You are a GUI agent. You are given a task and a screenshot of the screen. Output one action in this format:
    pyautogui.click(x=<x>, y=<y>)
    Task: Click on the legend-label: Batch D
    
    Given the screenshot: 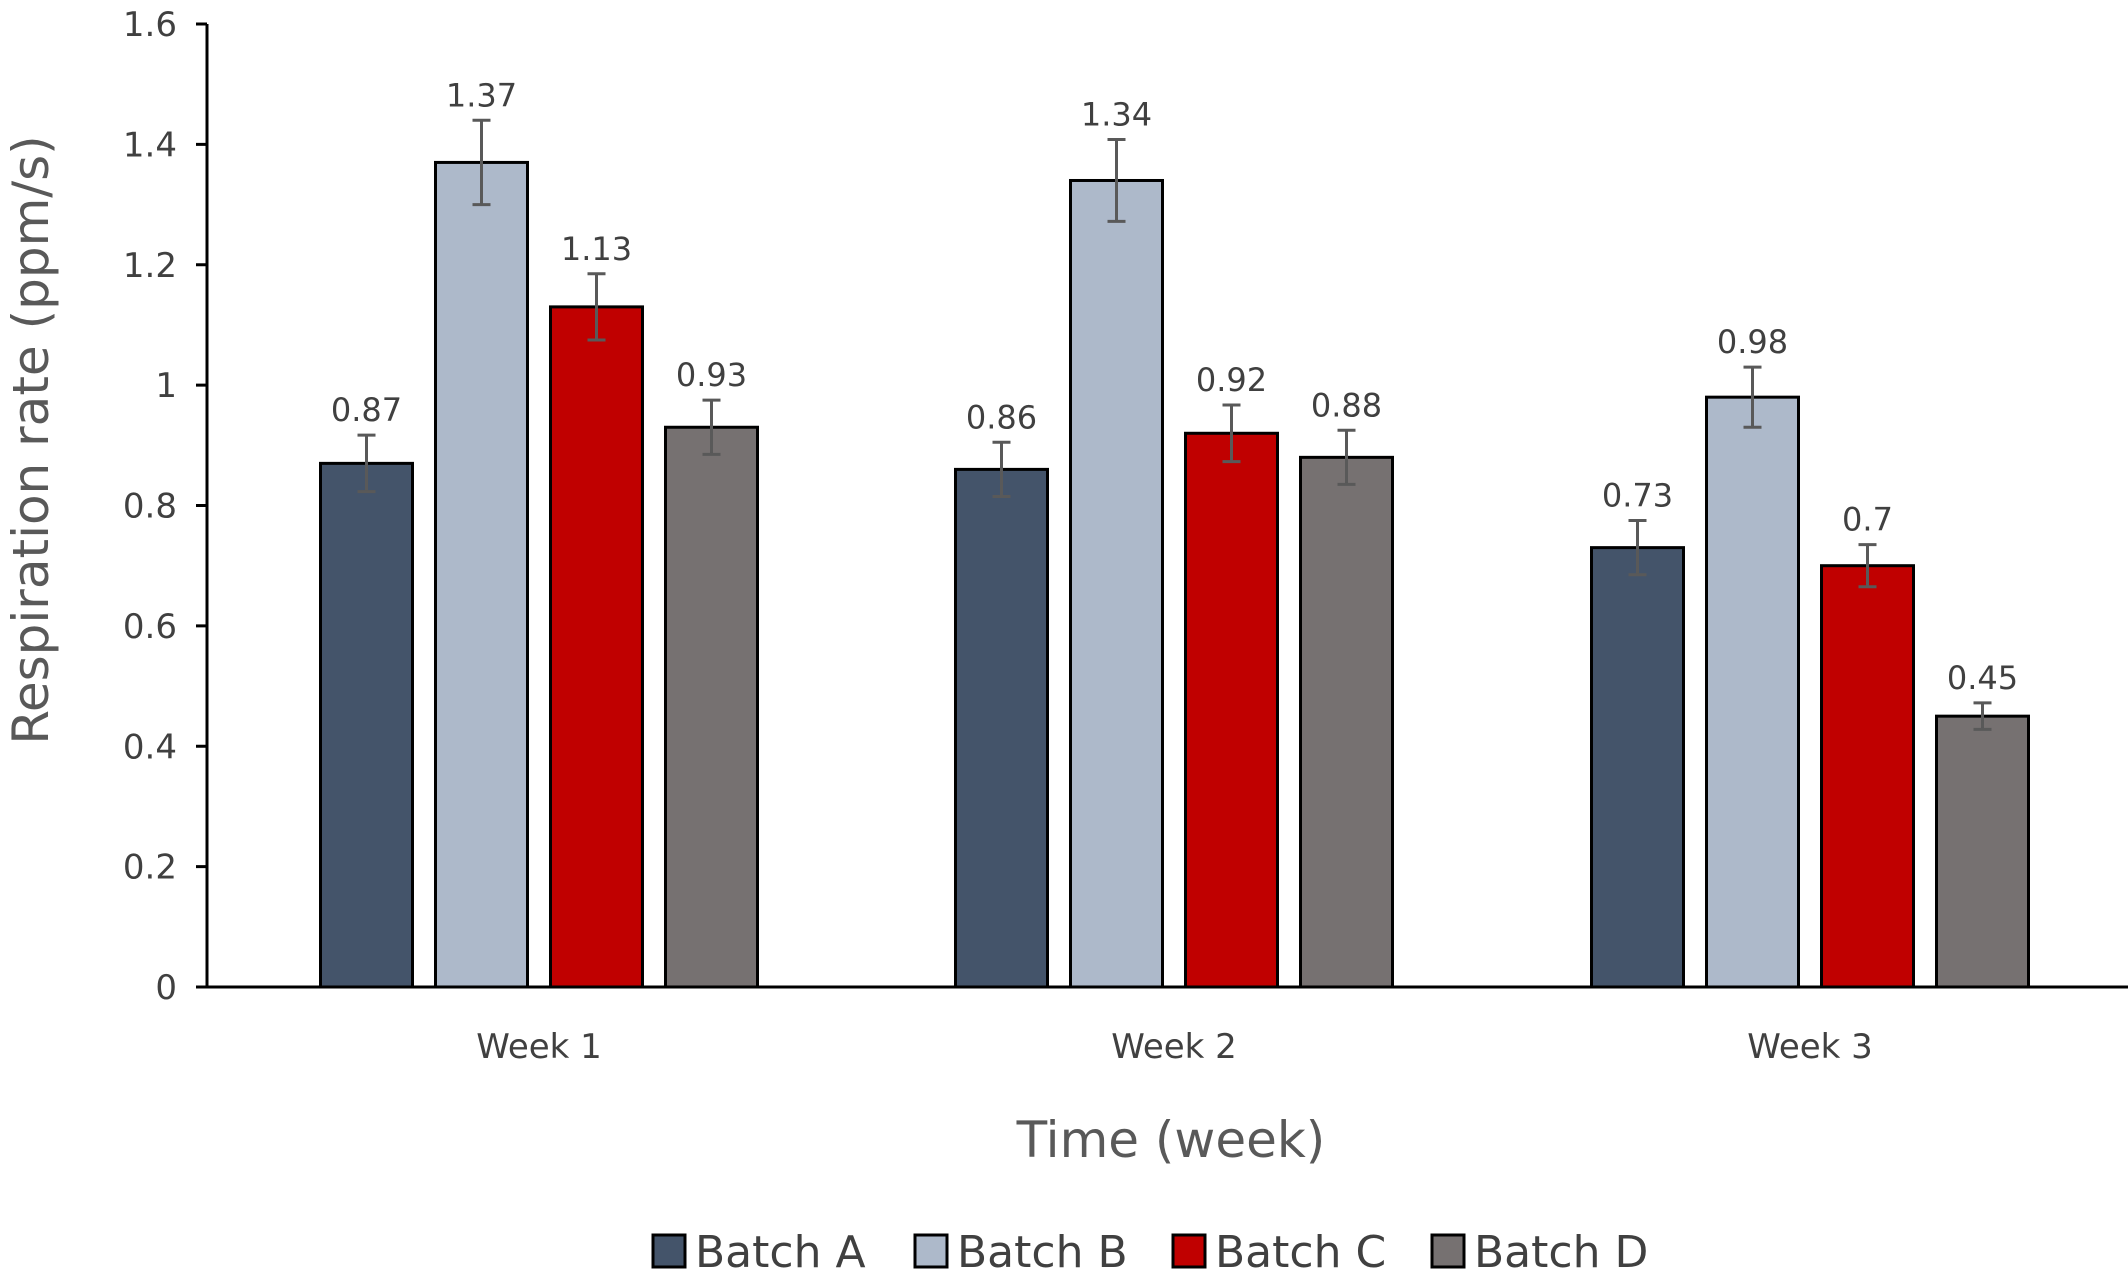 What is the action you would take?
    pyautogui.click(x=1561, y=1252)
    